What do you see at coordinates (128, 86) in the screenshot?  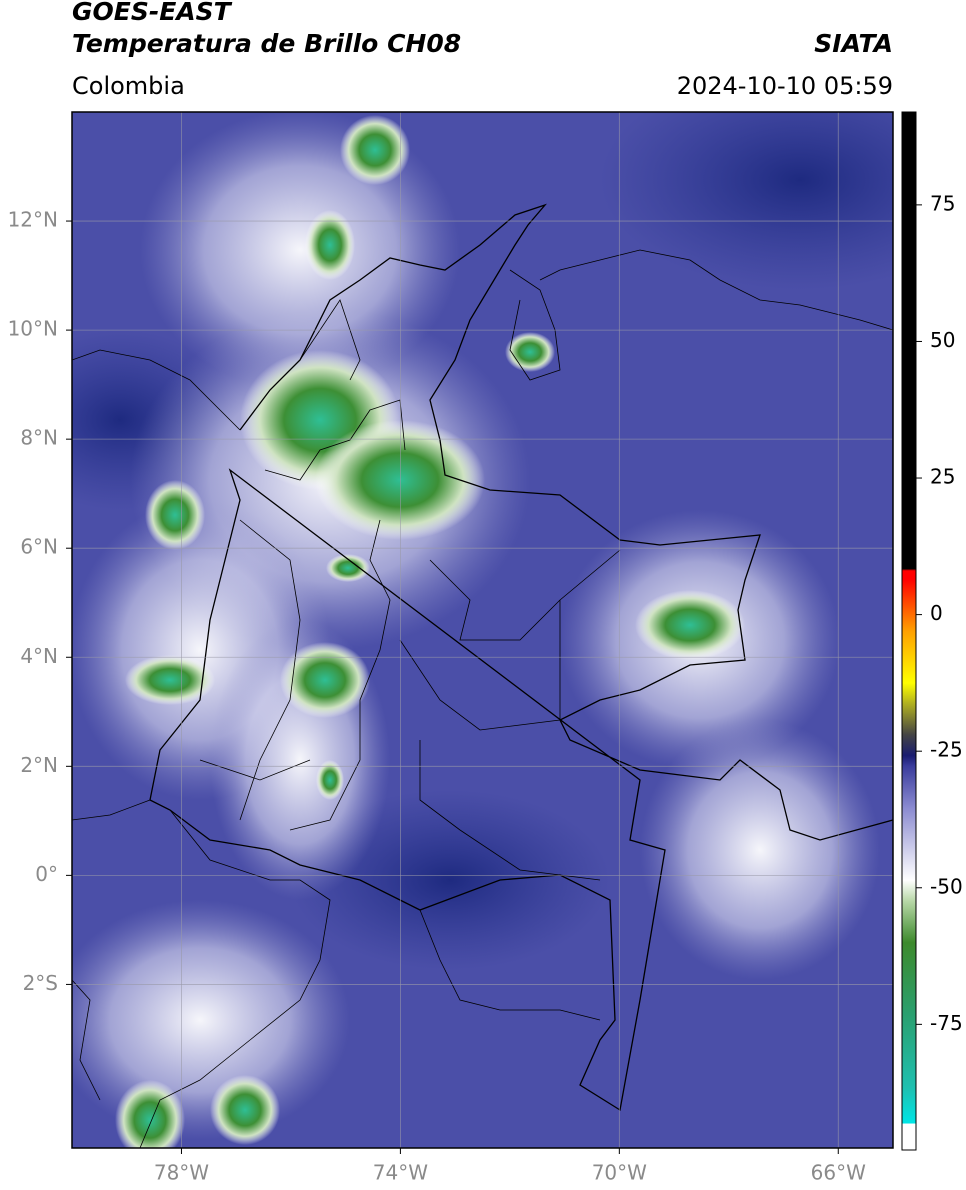 I see `region: Colombia` at bounding box center [128, 86].